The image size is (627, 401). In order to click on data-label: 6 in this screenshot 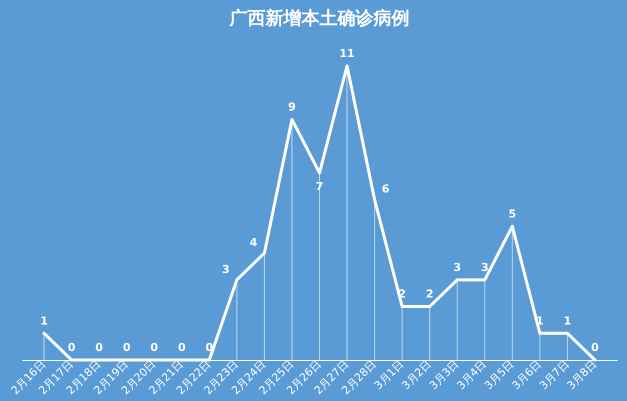, I will do `click(386, 189)`.